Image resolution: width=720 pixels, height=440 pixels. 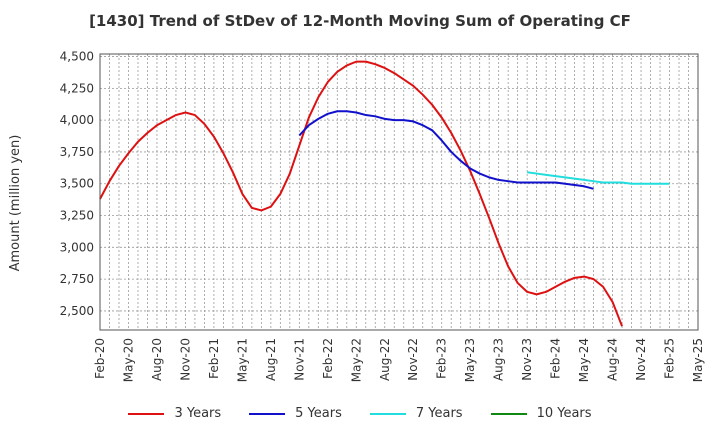 What do you see at coordinates (77, 120) in the screenshot?
I see `y-tick-label: 4,000` at bounding box center [77, 120].